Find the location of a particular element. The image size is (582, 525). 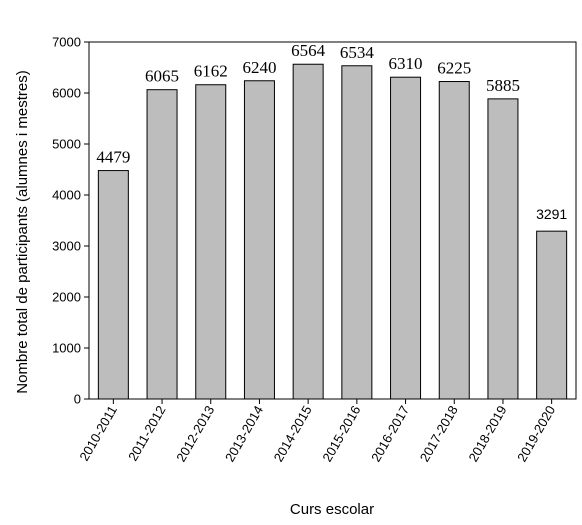

x-tick-label: 2013-2014 is located at coordinates (244, 433).